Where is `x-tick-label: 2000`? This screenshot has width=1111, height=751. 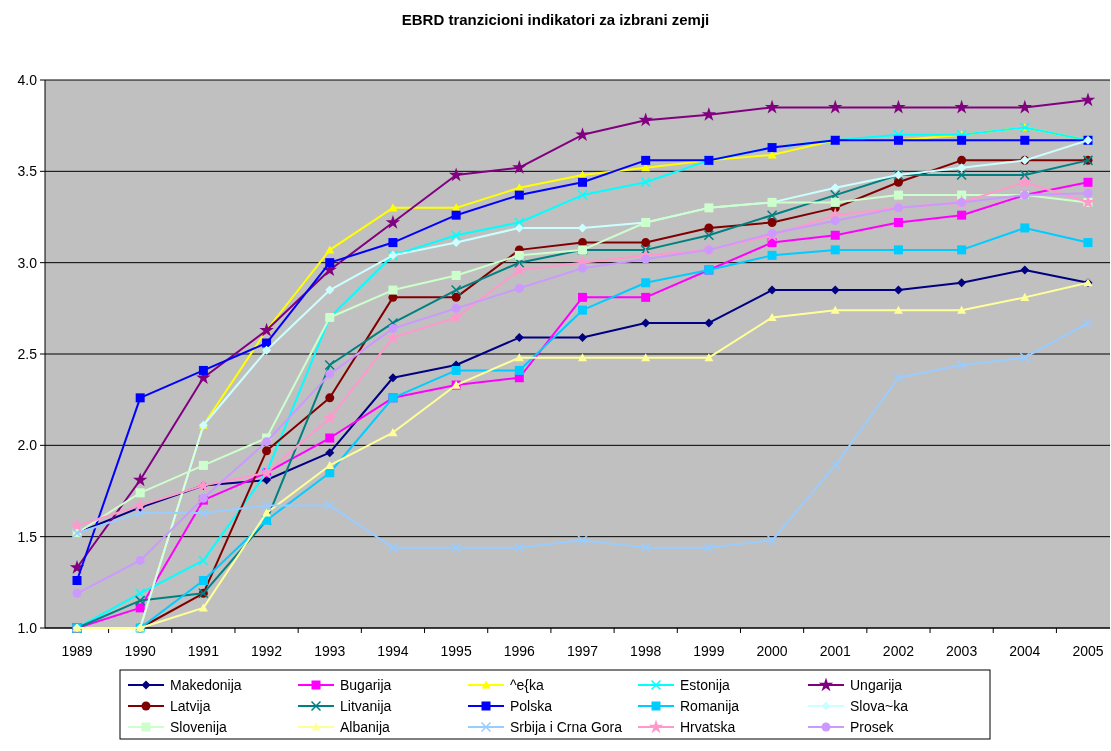 x-tick-label: 2000 is located at coordinates (772, 651).